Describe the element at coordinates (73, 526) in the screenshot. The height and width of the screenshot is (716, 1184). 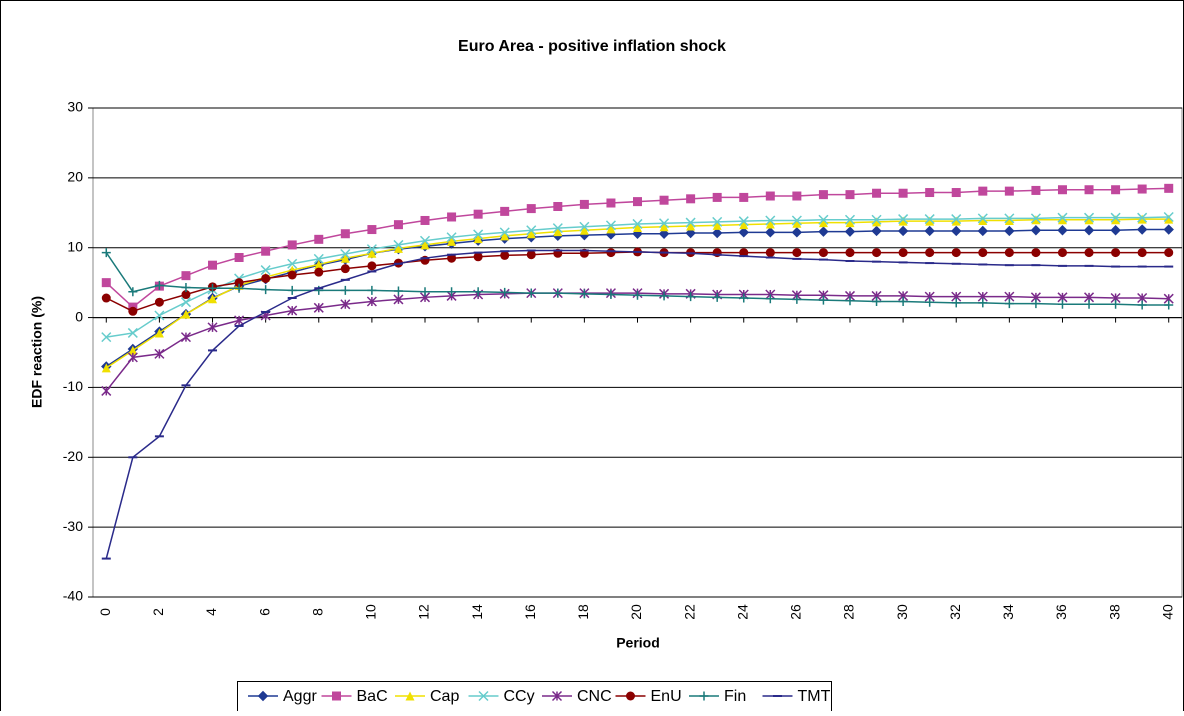
I see `y-tick-label: -30` at that location.